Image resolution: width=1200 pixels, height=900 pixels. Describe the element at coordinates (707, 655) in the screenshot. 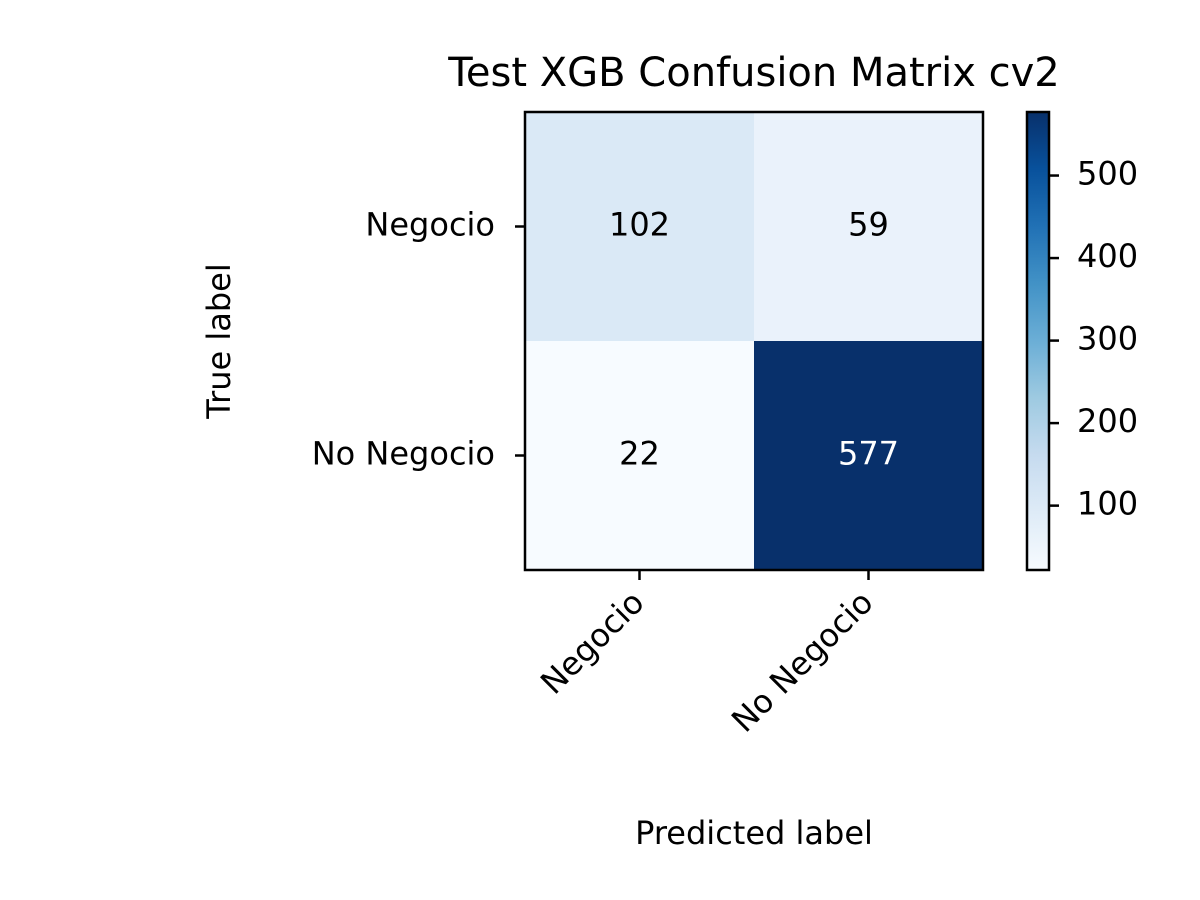

I see `x-axis-ticks: Negocio No Negocio` at that location.